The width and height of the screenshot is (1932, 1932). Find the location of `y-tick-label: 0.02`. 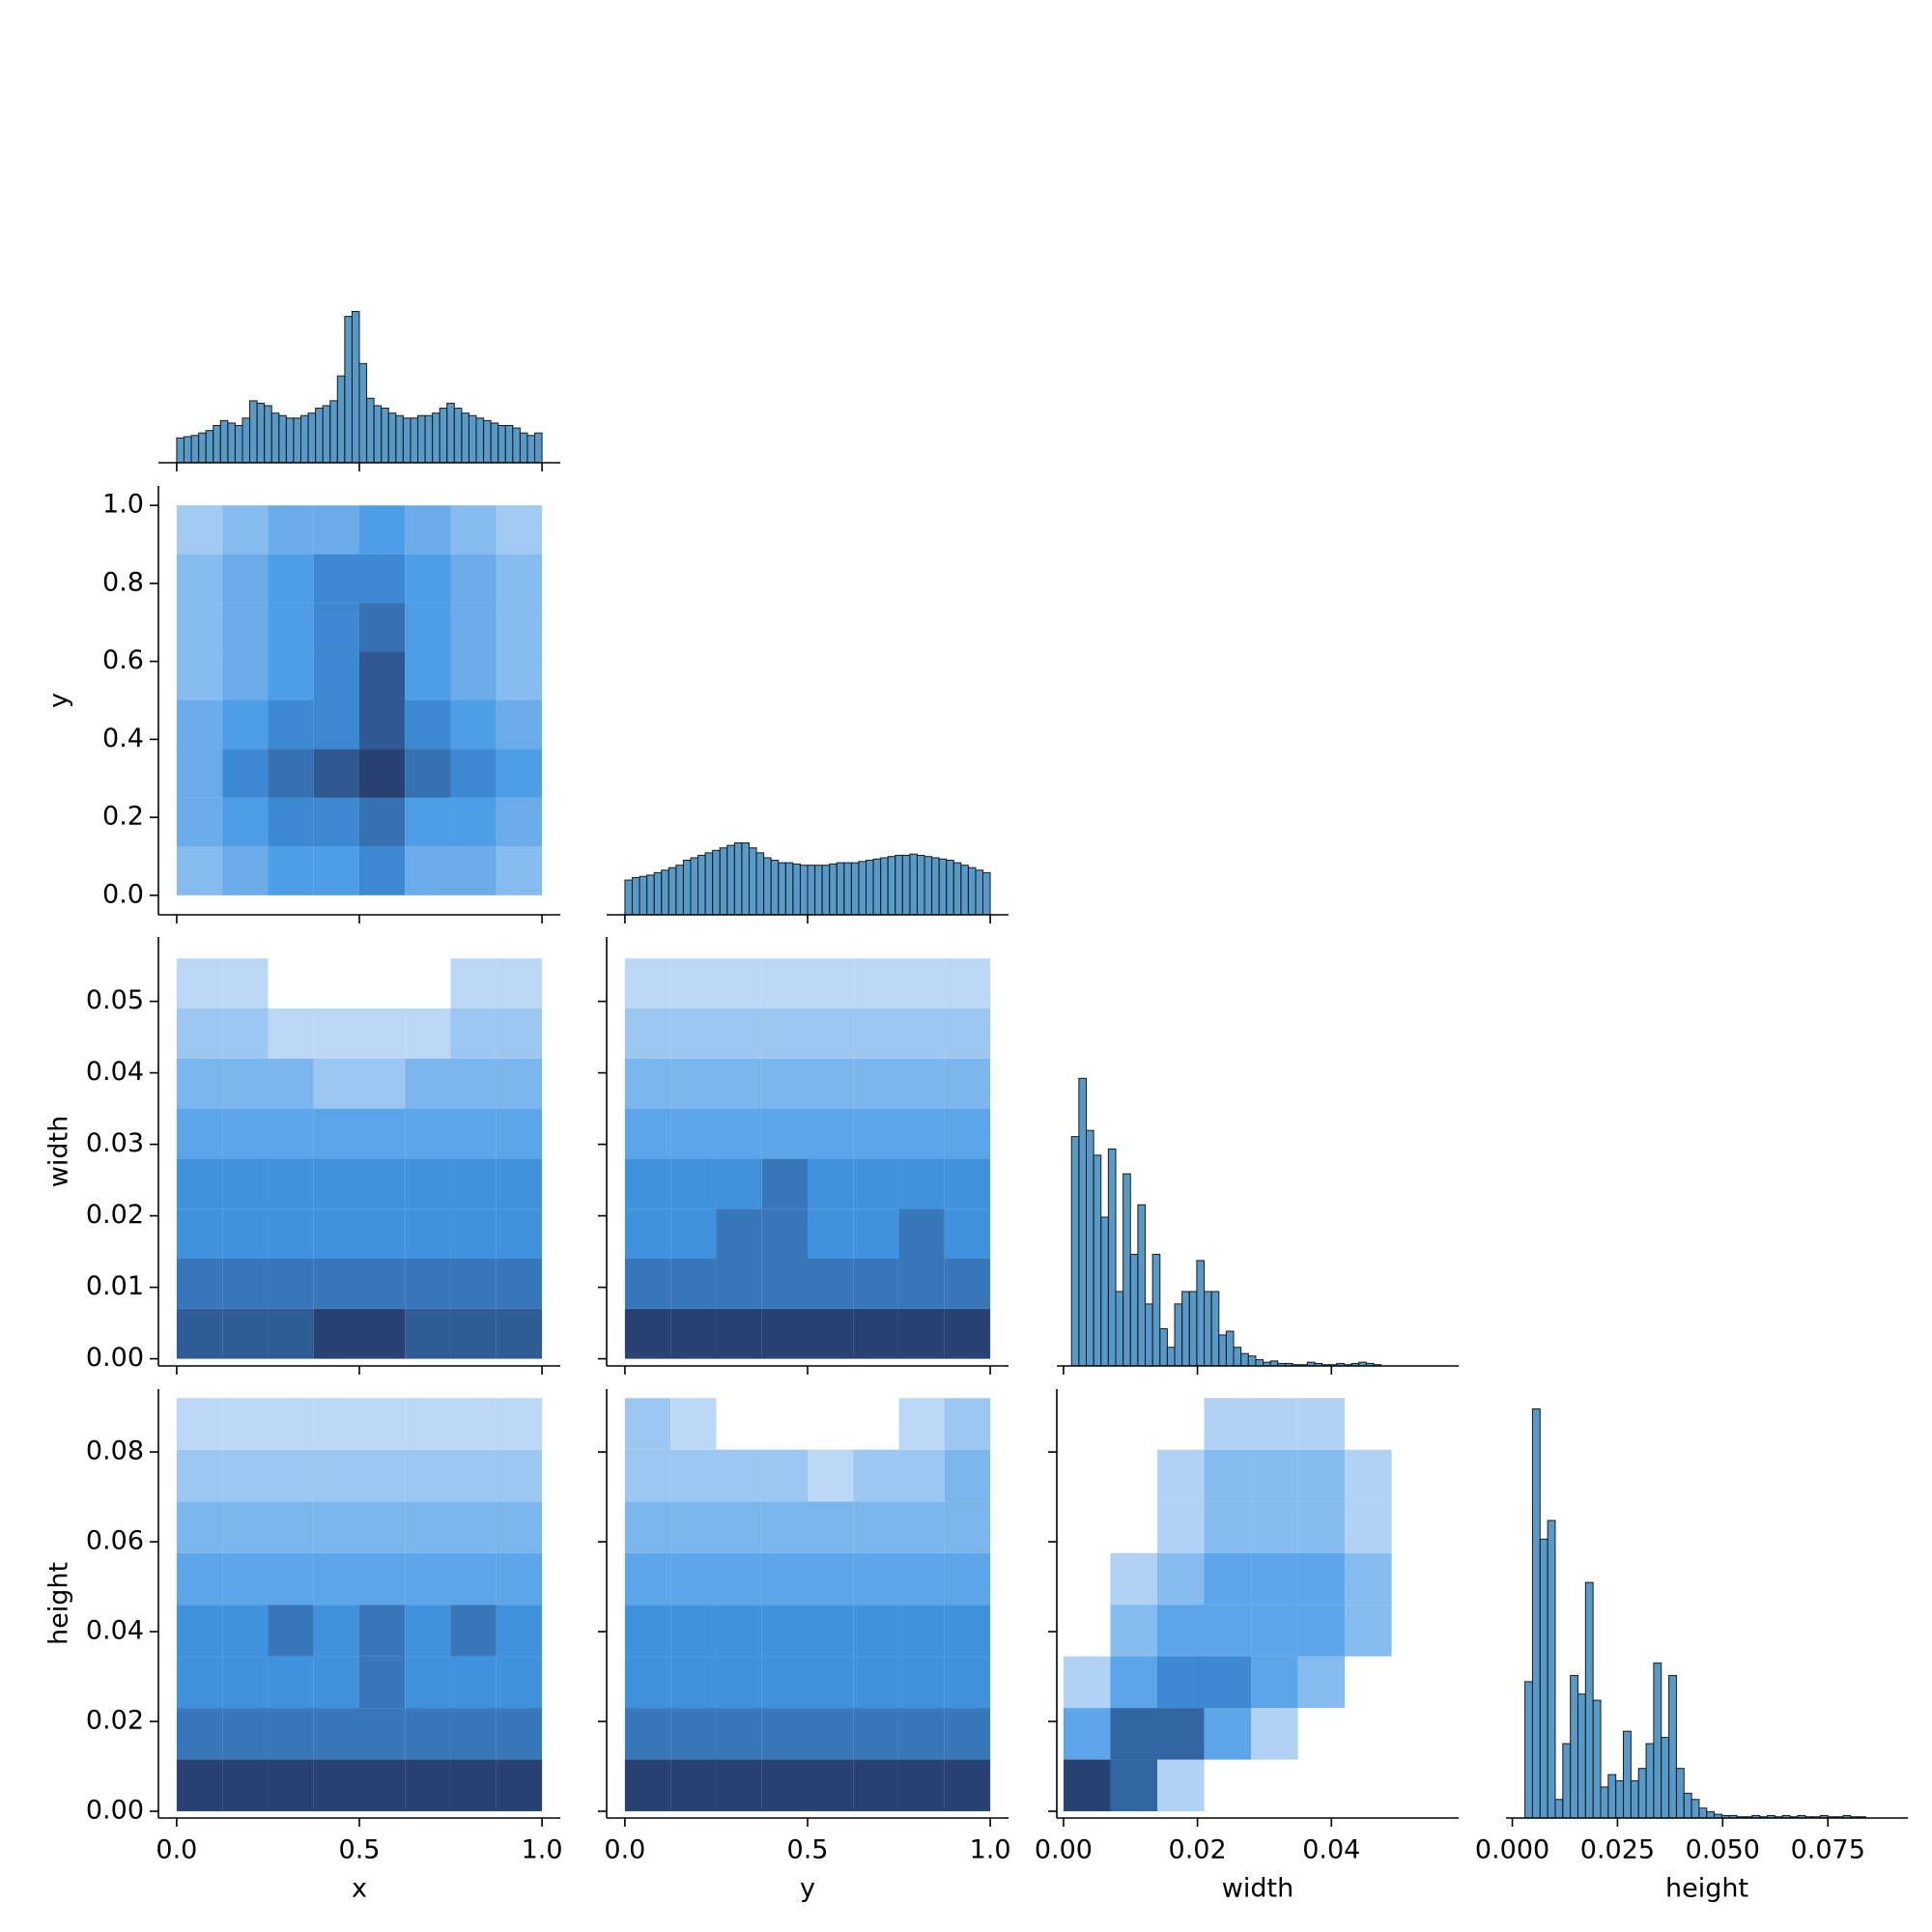

y-tick-label: 0.02 is located at coordinates (115, 1215).